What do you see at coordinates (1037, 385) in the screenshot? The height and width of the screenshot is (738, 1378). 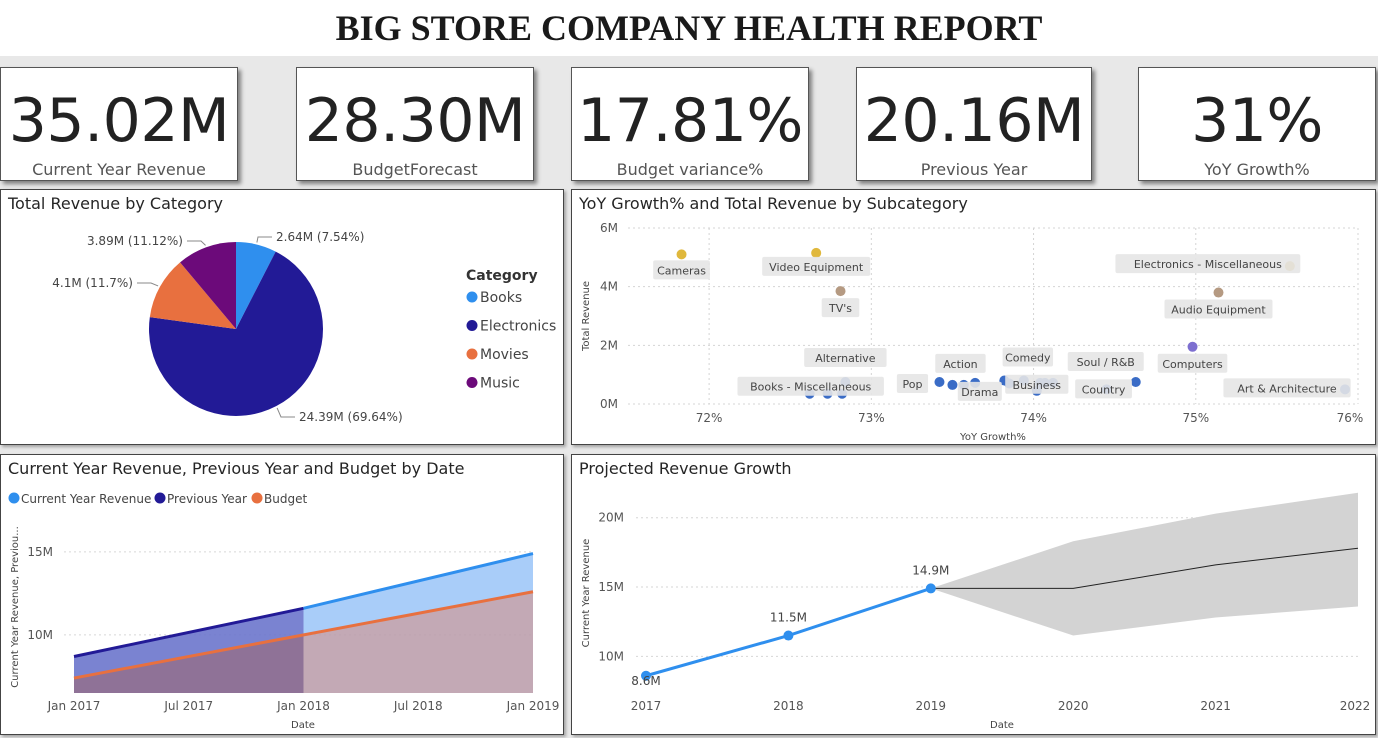 I see `scatter-point-label: Business` at bounding box center [1037, 385].